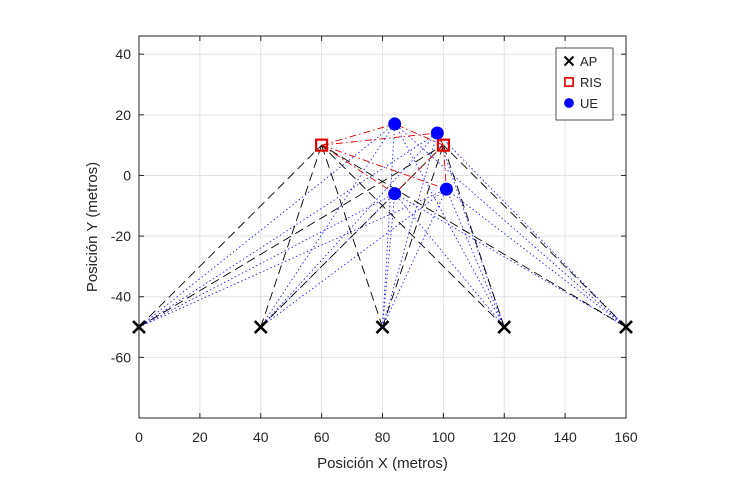  I want to click on legend-ap-marker, so click(569, 61).